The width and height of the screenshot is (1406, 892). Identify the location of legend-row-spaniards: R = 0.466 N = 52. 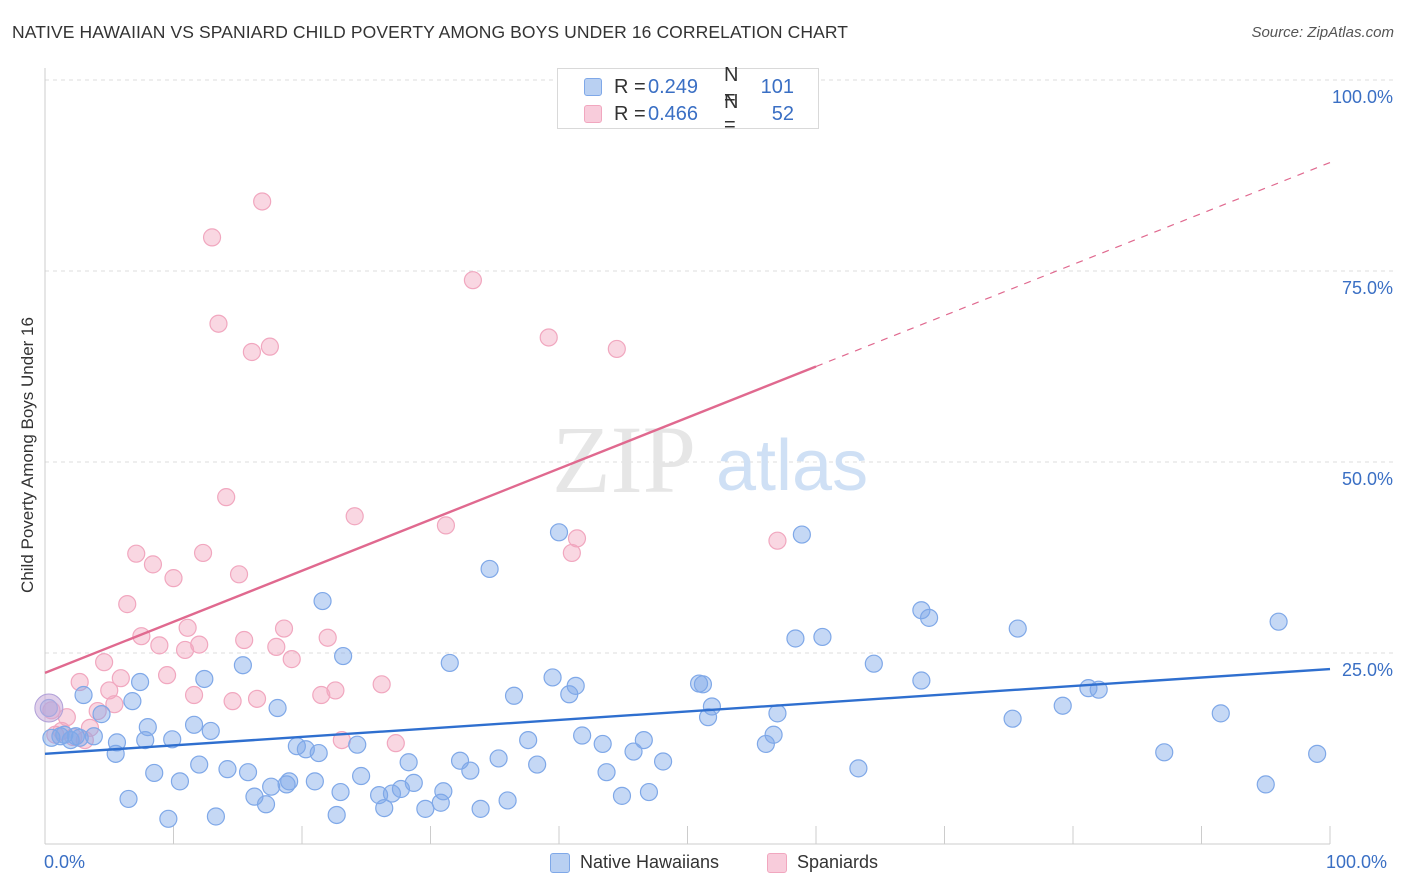
(676, 113).